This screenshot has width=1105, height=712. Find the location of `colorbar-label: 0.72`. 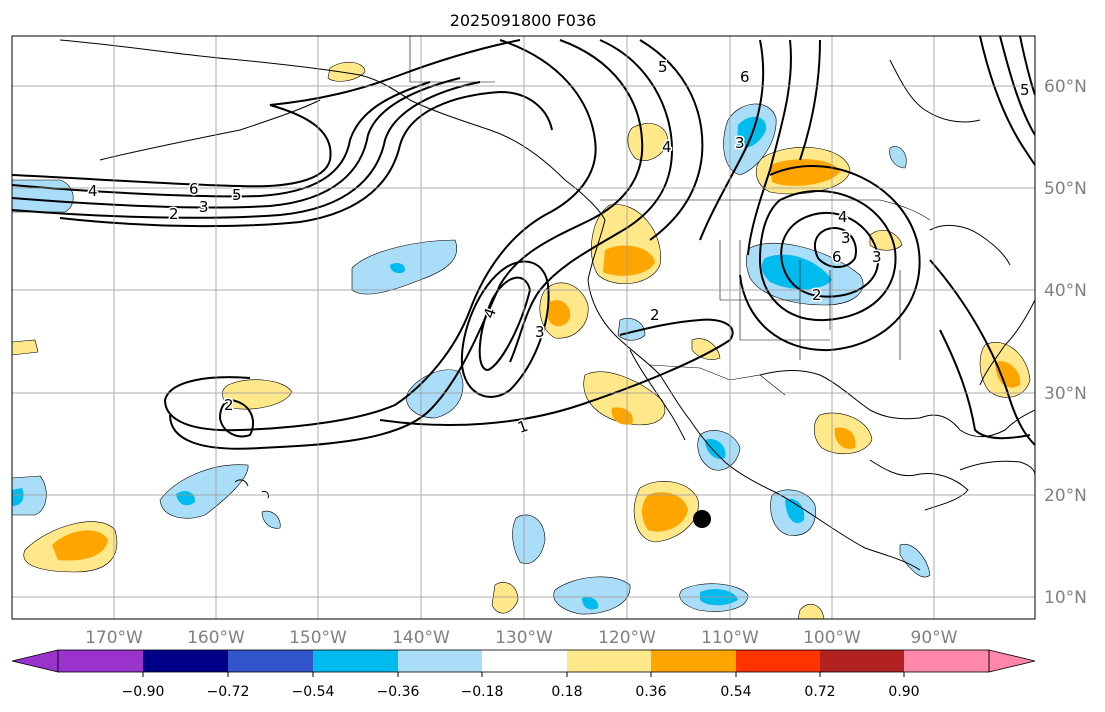

colorbar-label: 0.72 is located at coordinates (819, 692).